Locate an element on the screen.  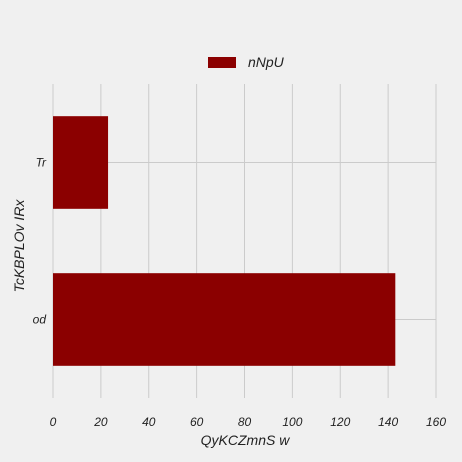
x-tick-label-80: 80 is located at coordinates (245, 422).